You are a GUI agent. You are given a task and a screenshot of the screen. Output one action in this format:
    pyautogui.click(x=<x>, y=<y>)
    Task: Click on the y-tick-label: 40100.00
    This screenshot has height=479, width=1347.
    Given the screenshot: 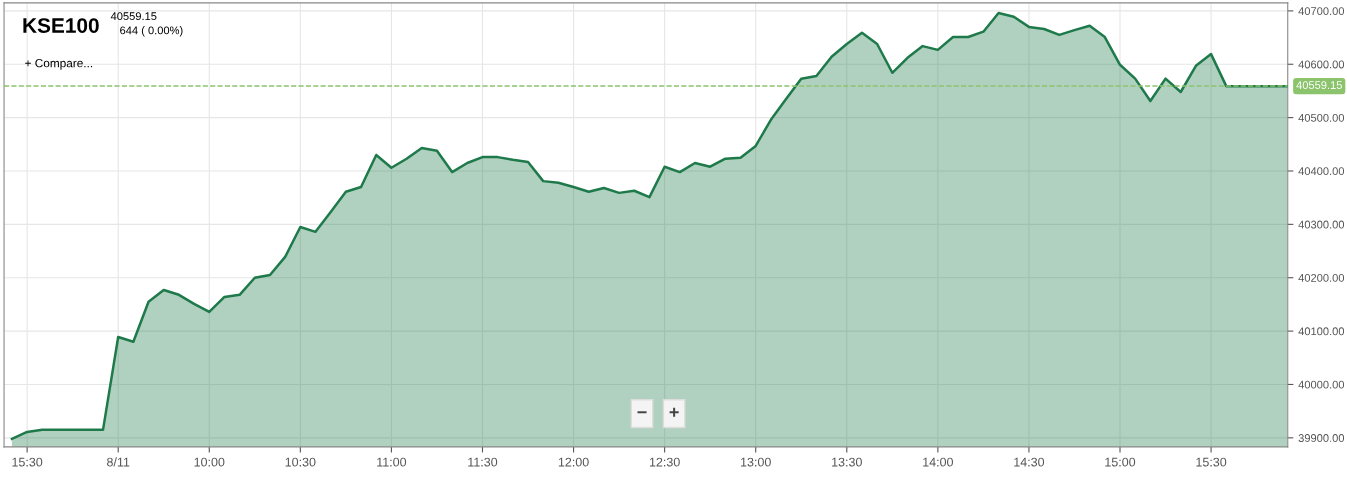 What is the action you would take?
    pyautogui.click(x=1321, y=331)
    